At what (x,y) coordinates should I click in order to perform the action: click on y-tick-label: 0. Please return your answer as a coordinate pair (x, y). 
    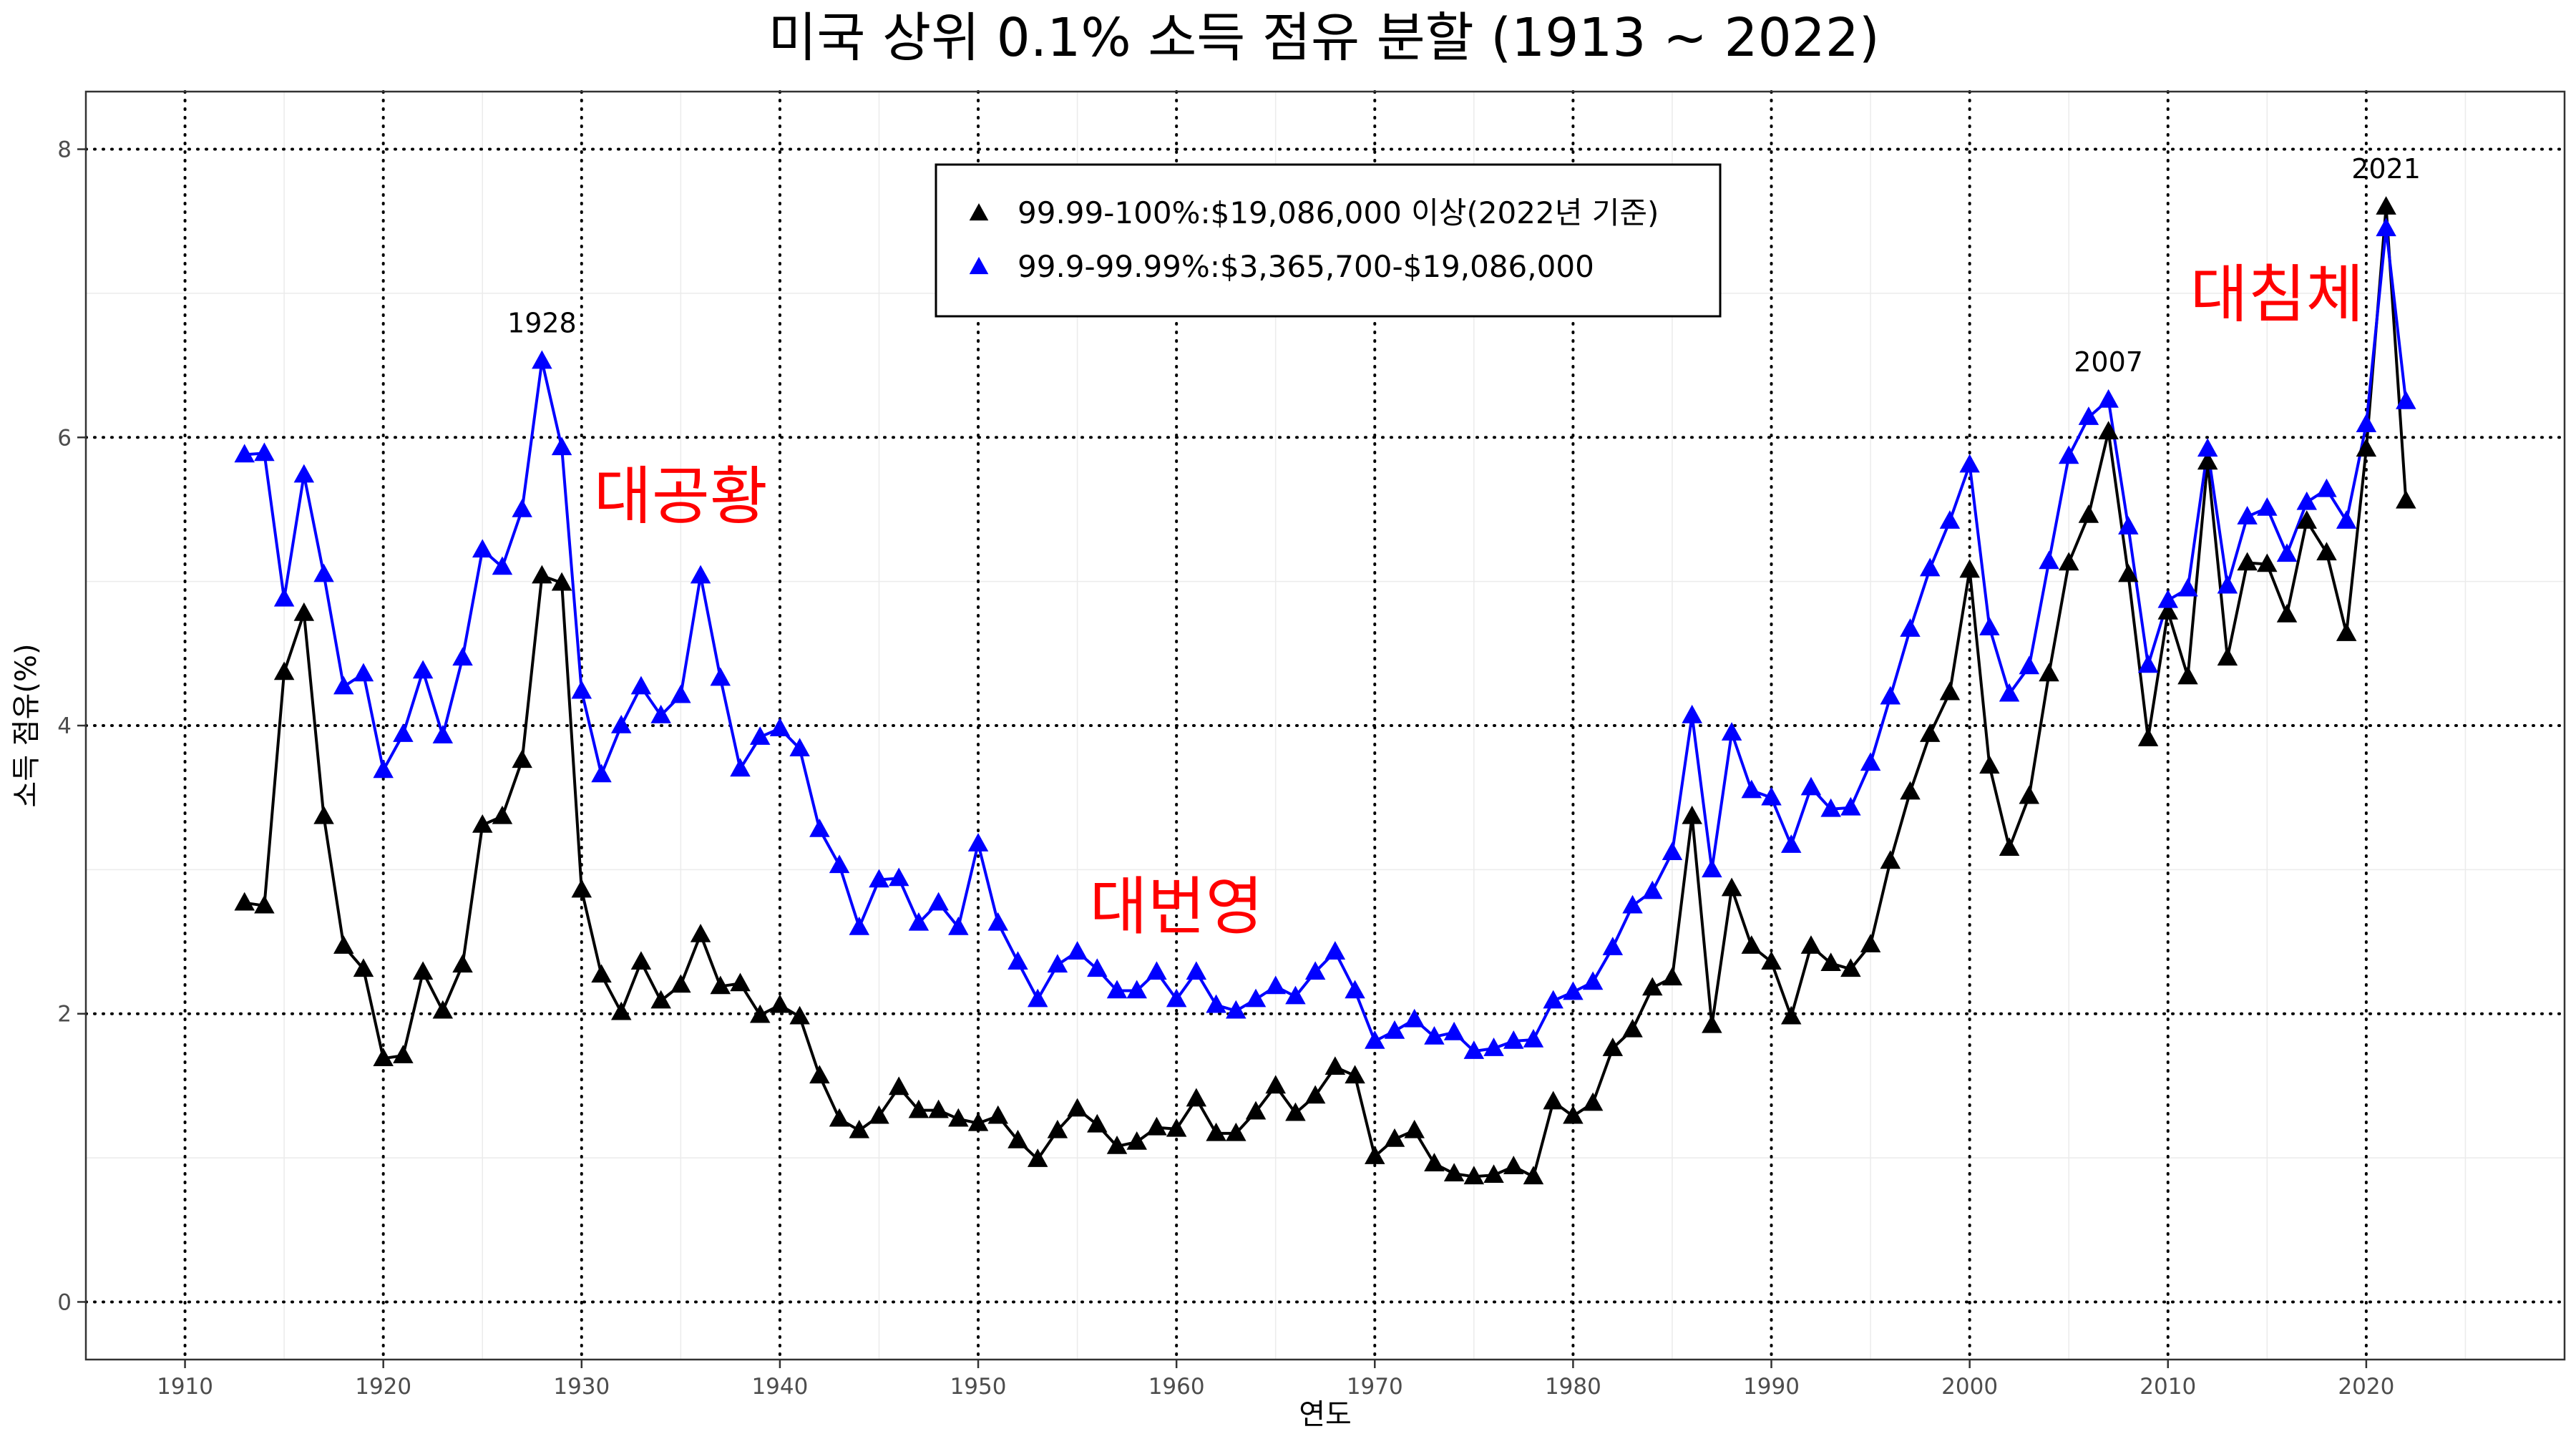
    Looking at the image, I should click on (64, 1302).